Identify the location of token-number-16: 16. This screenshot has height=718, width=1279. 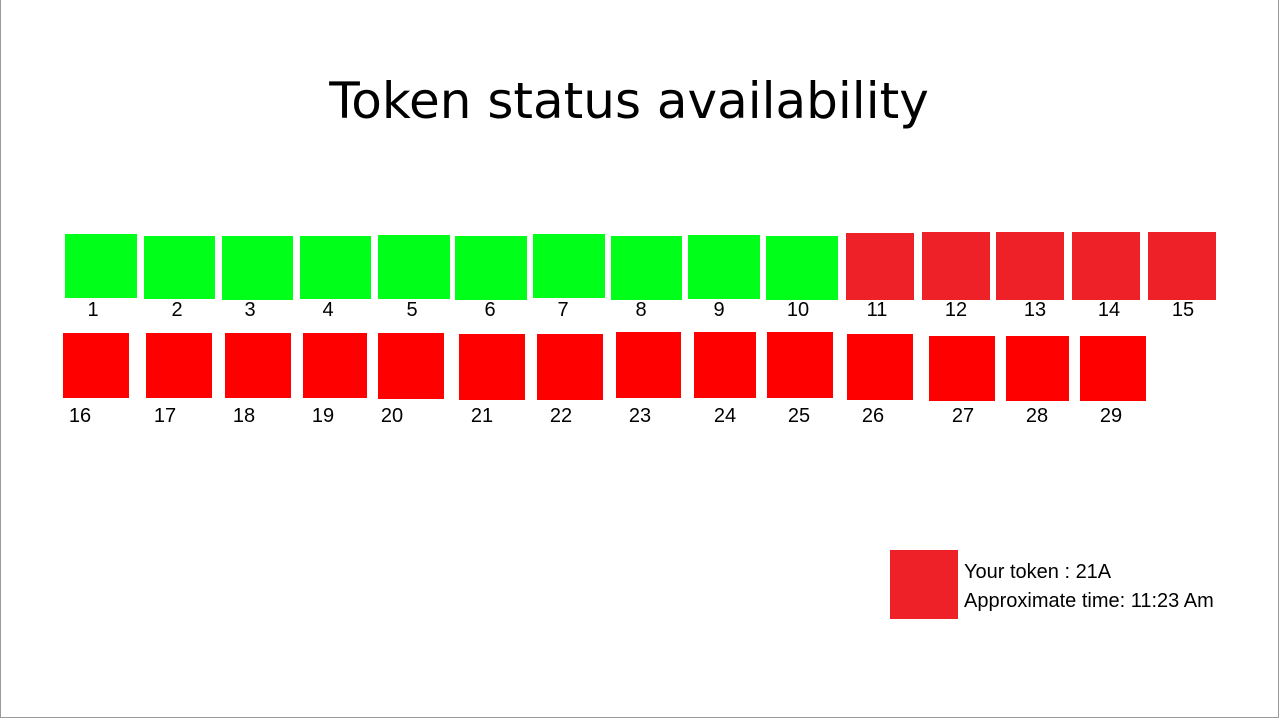
(80, 416).